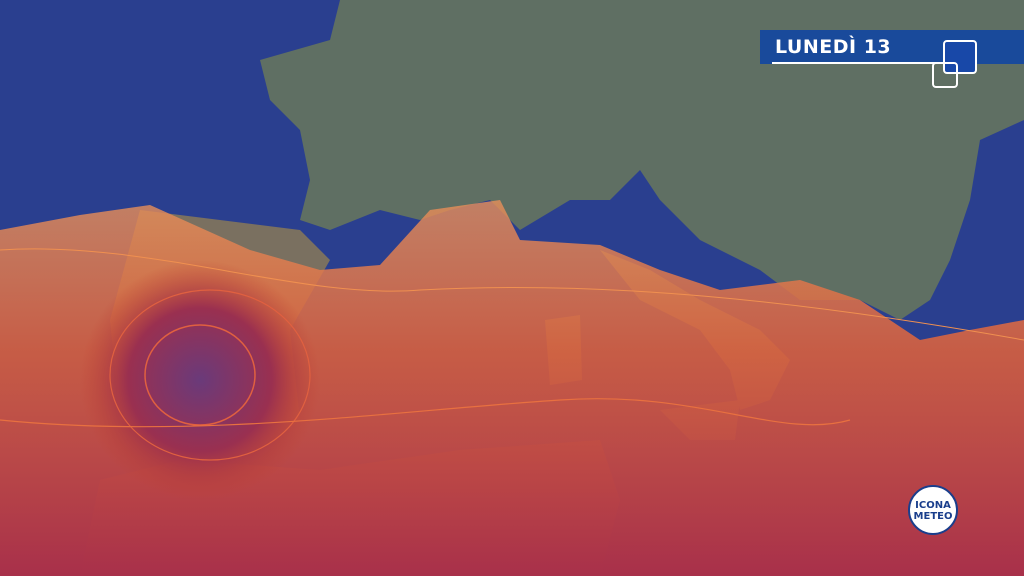 This screenshot has height=576, width=1024. What do you see at coordinates (945, 75) in the screenshot?
I see `brand-square-outline-icon` at bounding box center [945, 75].